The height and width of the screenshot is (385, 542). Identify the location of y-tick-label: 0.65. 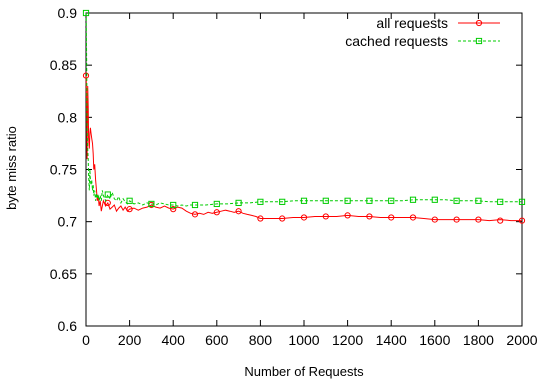
(63, 274).